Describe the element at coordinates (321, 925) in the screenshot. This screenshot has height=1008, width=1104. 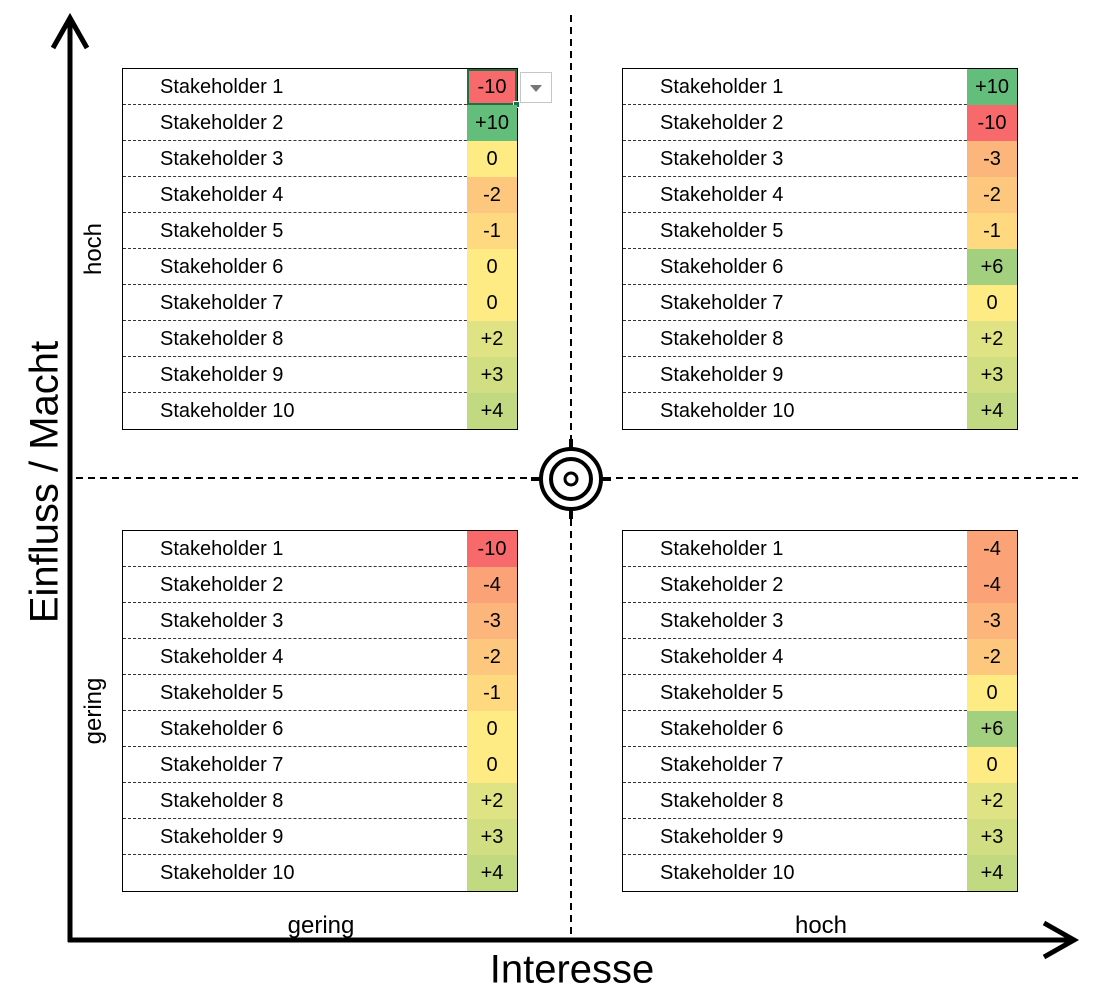
I see `x-label-low: gering` at that location.